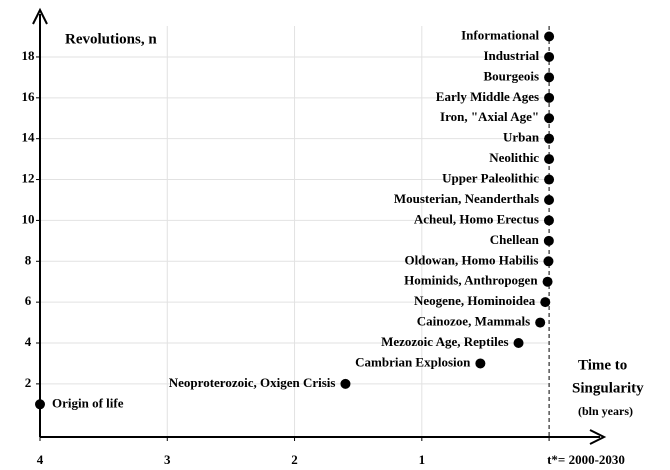 This screenshot has width=670, height=470. What do you see at coordinates (511, 55) in the screenshot?
I see `point-label: Industrial` at bounding box center [511, 55].